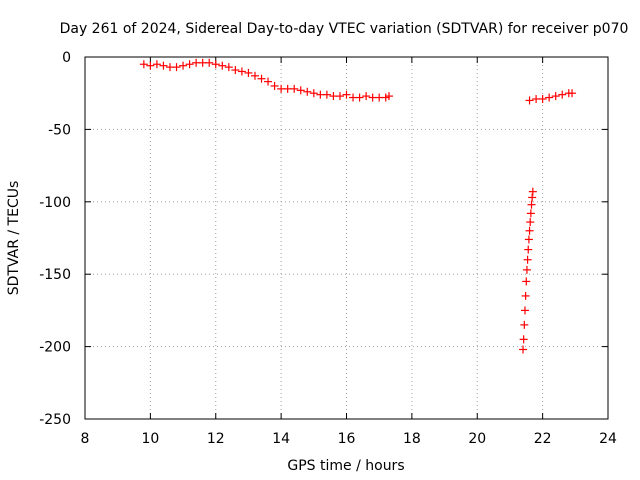 The height and width of the screenshot is (480, 640). What do you see at coordinates (412, 439) in the screenshot?
I see `x-tick-label: 18` at bounding box center [412, 439].